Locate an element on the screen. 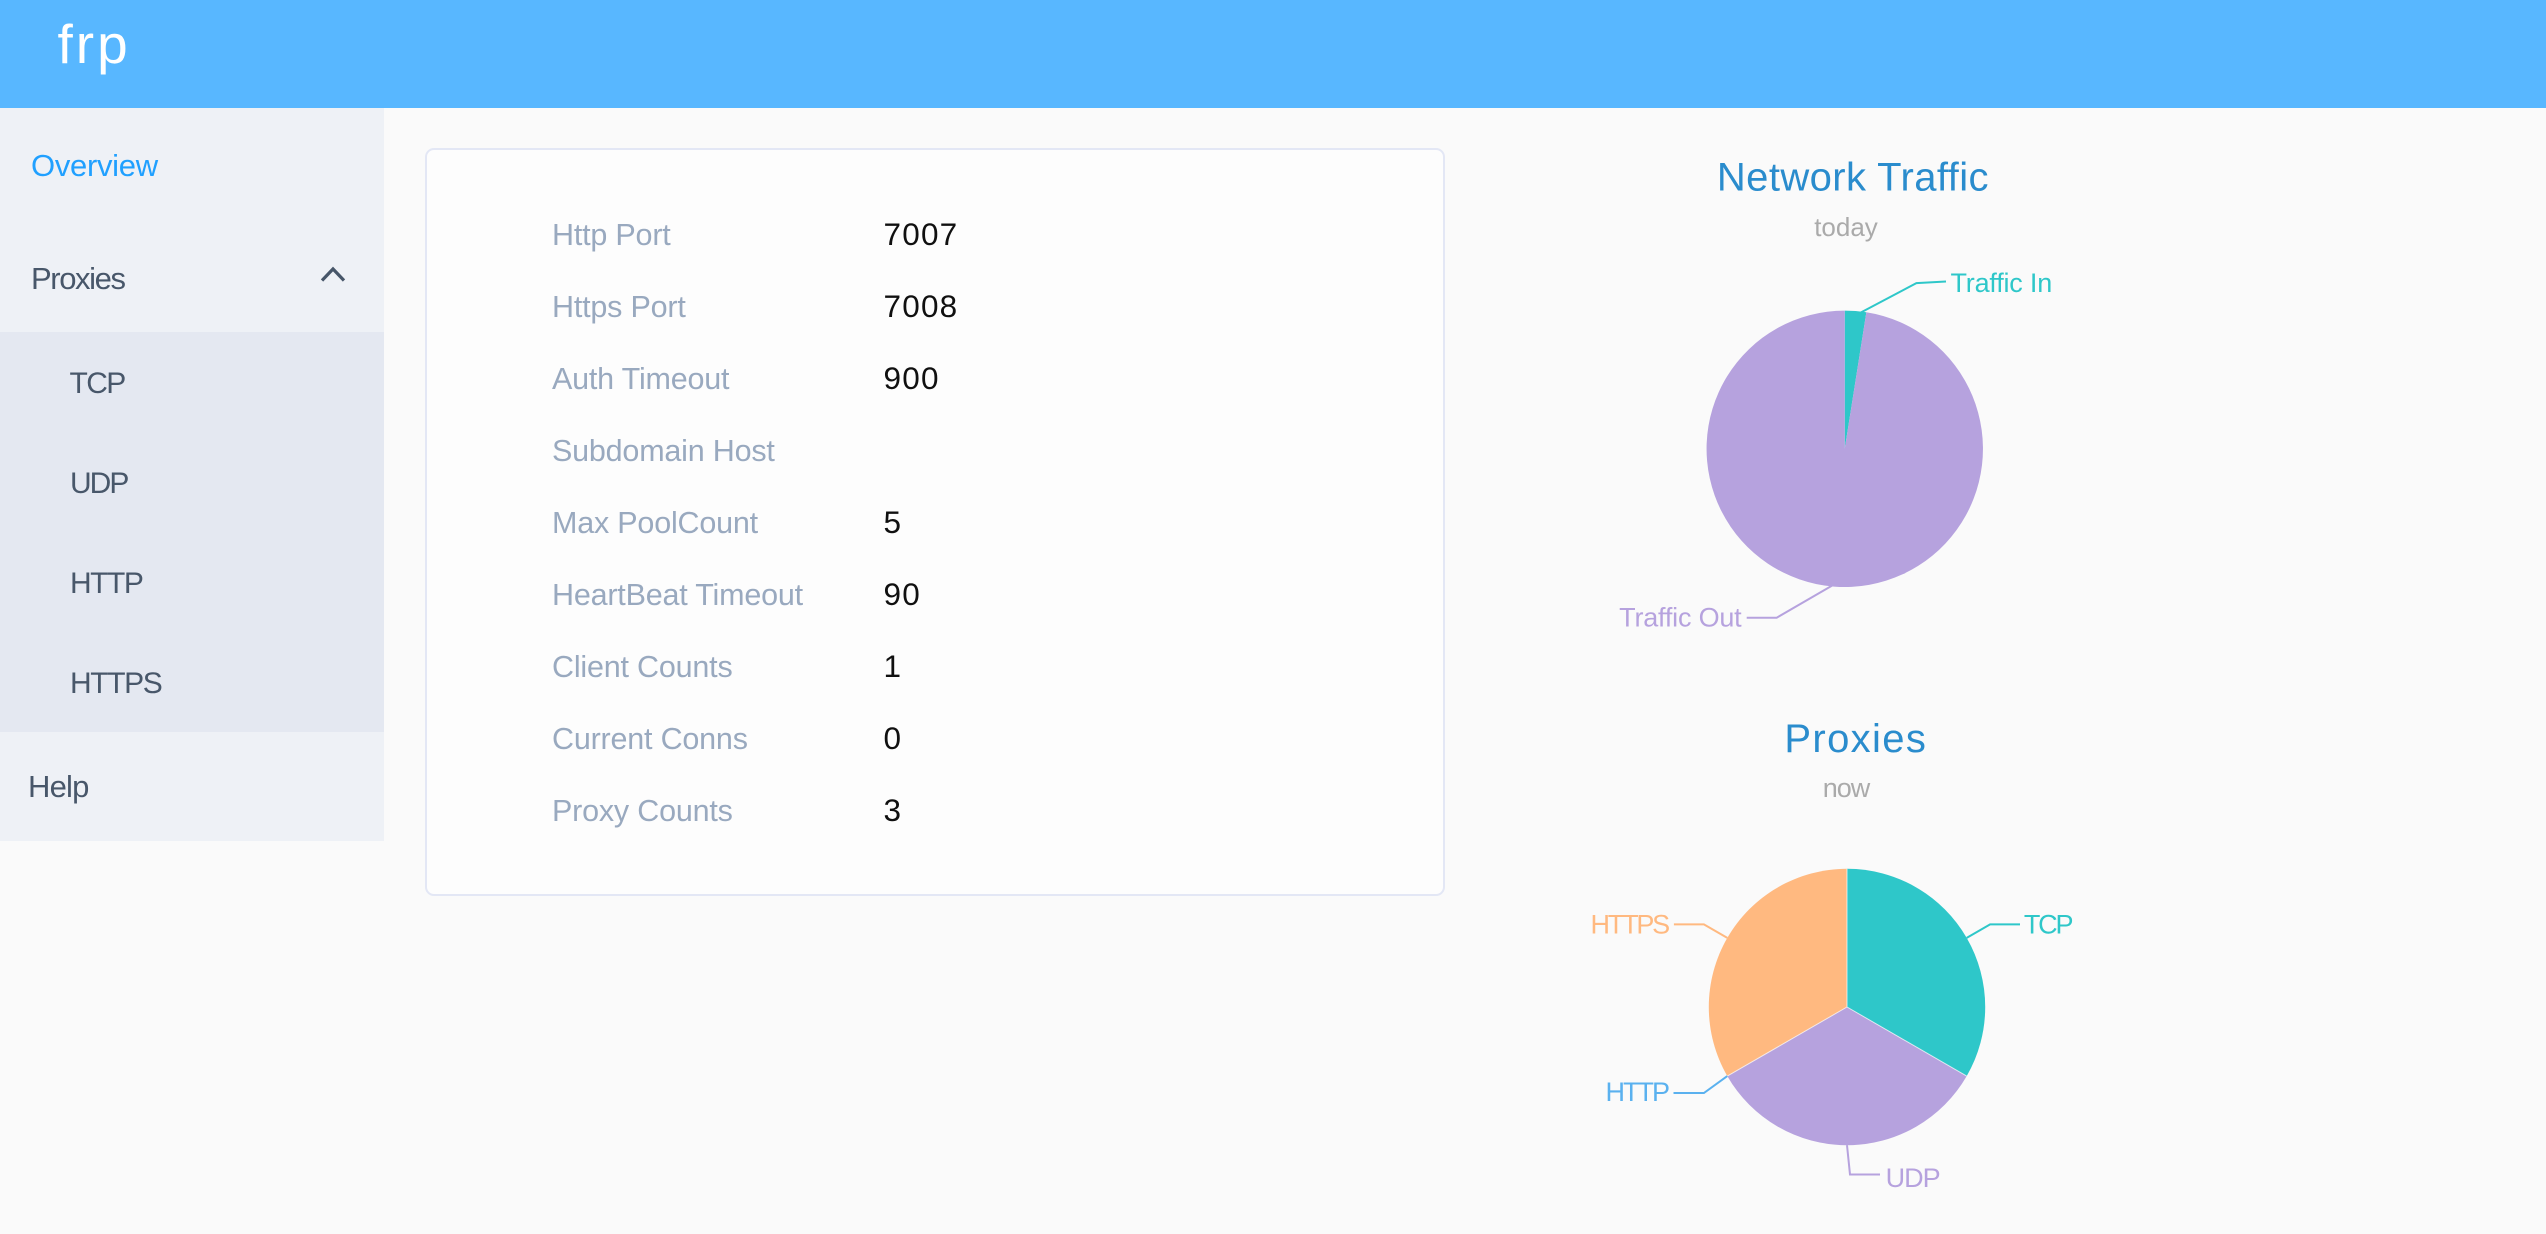 The image size is (2546, 1234). svg-text: Traffic Out is located at coordinates (1680, 617).